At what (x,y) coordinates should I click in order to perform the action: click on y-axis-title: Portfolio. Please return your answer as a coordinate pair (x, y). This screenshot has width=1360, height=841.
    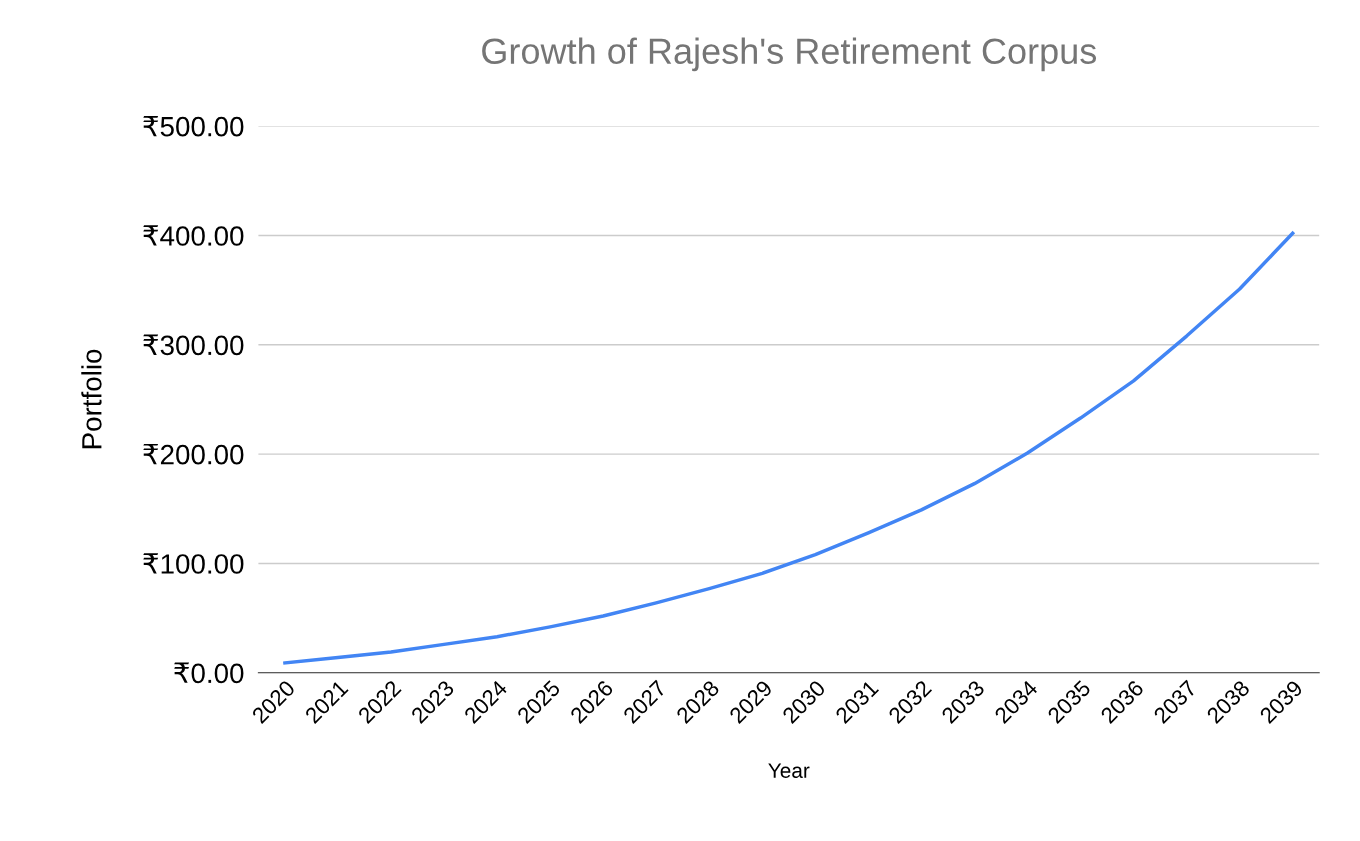
    Looking at the image, I should click on (91, 399).